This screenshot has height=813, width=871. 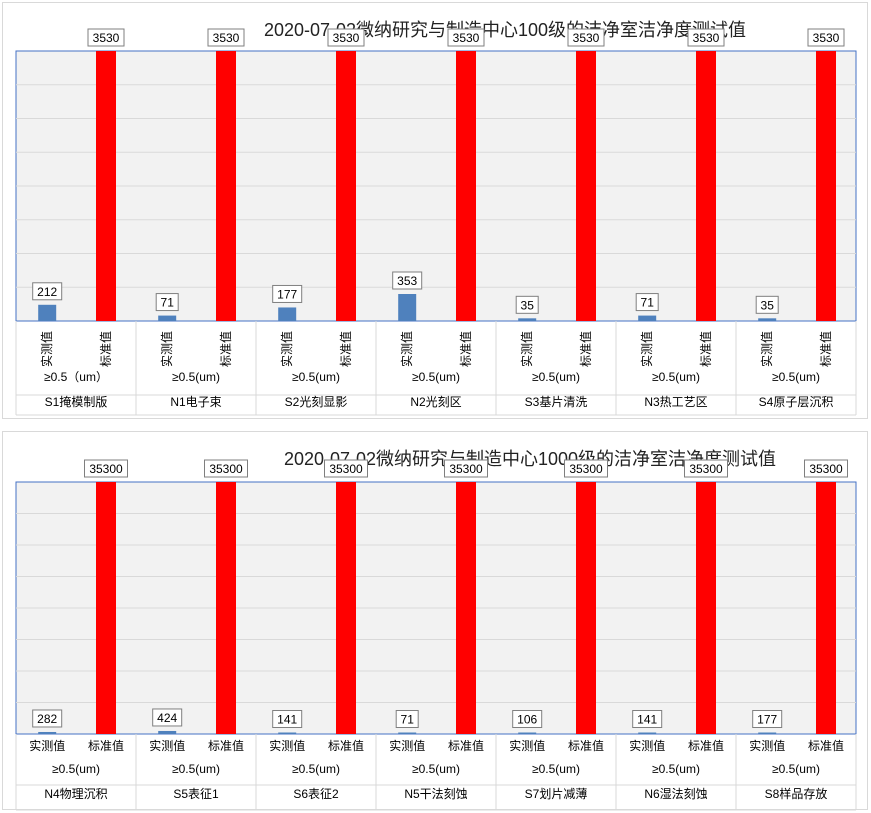 I want to click on data-label-measured: 353, so click(x=407, y=281).